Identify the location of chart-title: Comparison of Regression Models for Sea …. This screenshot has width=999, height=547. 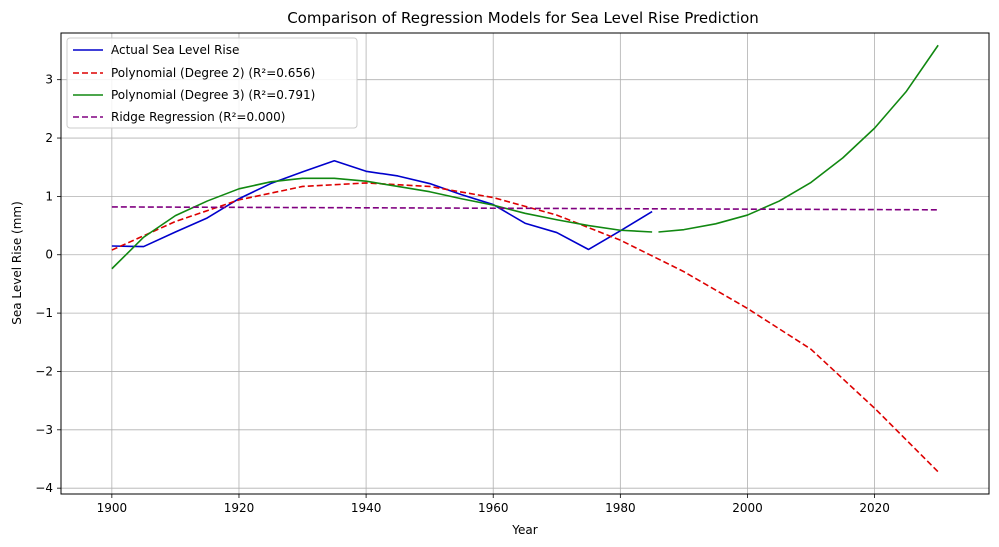
(523, 18).